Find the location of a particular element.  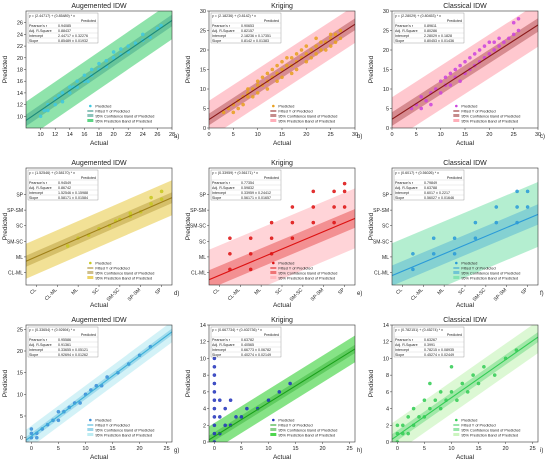

stats-value: 2.18236 ± 0.17351 is located at coordinates (256, 36).